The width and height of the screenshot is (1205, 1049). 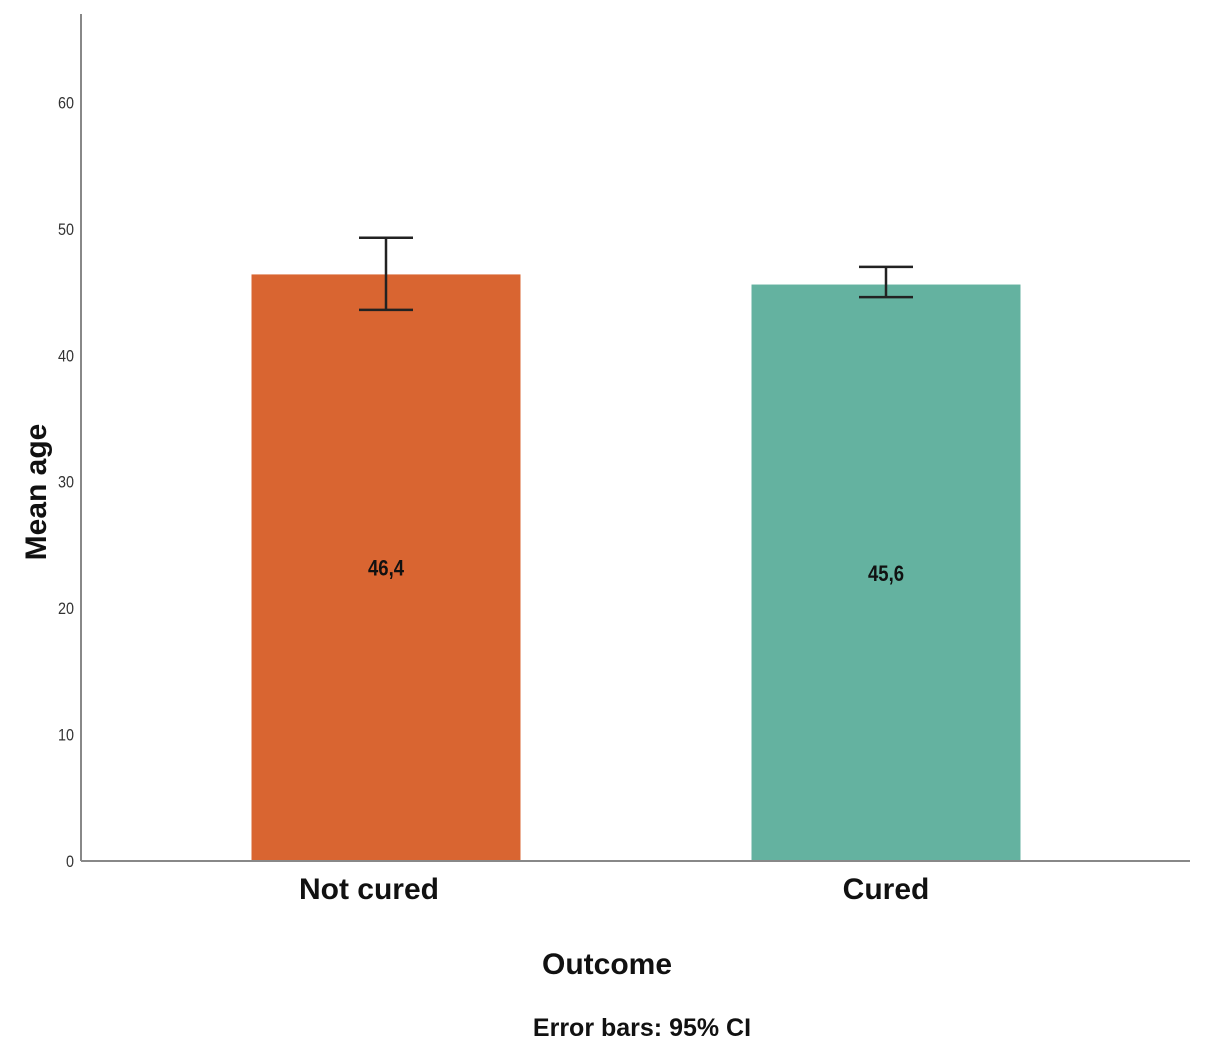 I want to click on x-tick-label: Cured, so click(x=886, y=889).